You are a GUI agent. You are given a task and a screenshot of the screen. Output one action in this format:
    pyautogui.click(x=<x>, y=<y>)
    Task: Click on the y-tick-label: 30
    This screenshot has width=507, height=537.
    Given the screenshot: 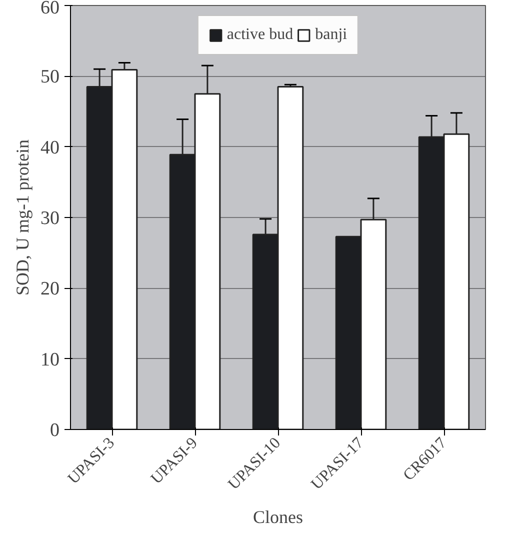 What is the action you would take?
    pyautogui.click(x=50, y=218)
    